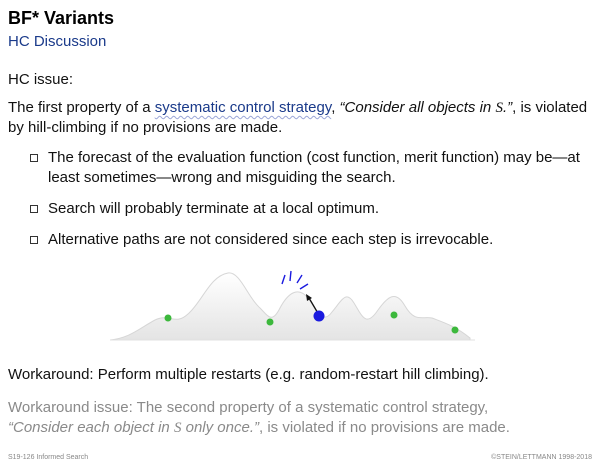  What do you see at coordinates (48, 457) in the screenshot?
I see `footer-slide-info: S19-126 Informed Search` at bounding box center [48, 457].